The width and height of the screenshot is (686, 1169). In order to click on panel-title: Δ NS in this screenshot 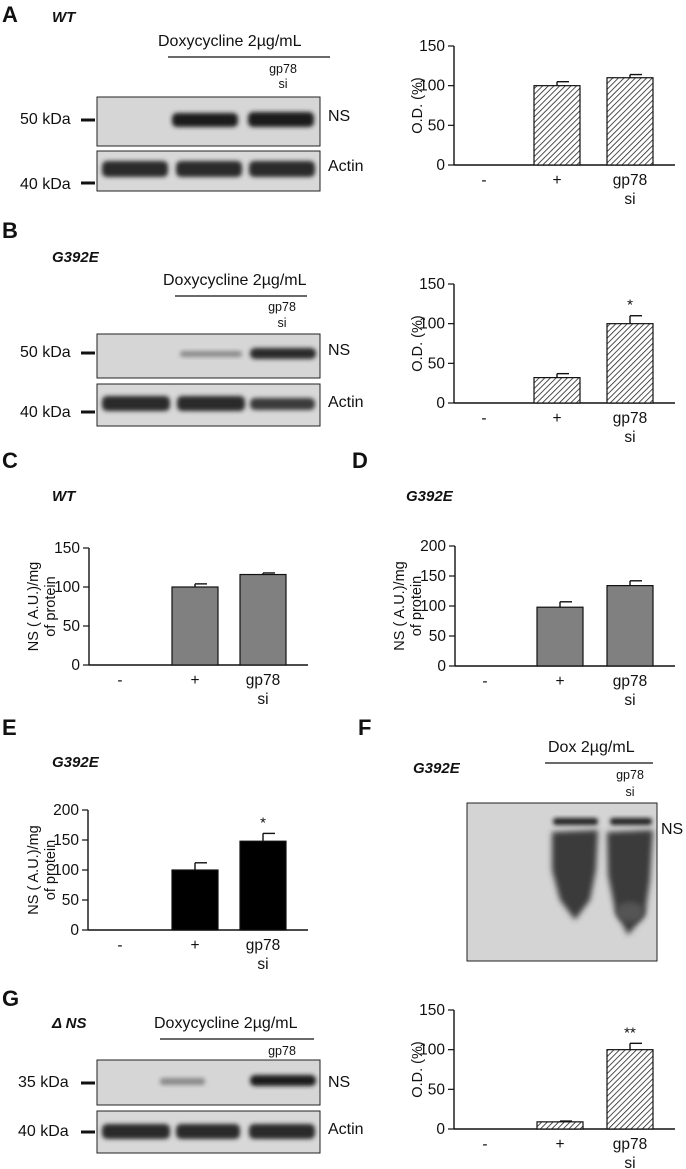, I will do `click(69, 1023)`.